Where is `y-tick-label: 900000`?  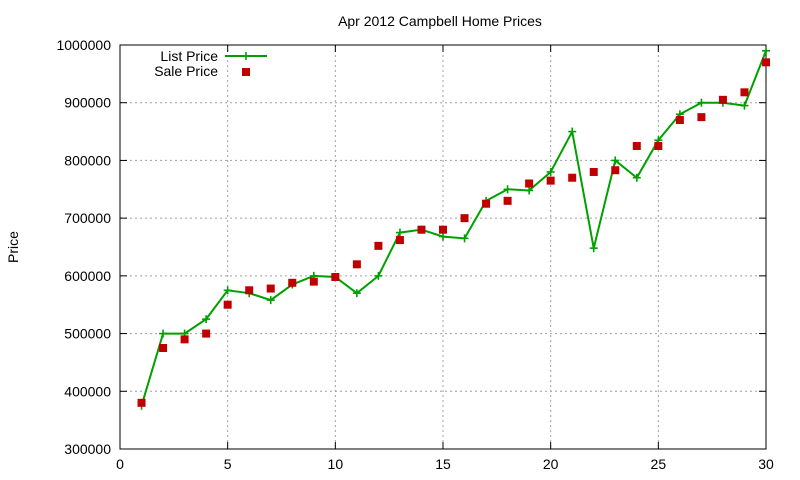 y-tick-label: 900000 is located at coordinates (87, 103).